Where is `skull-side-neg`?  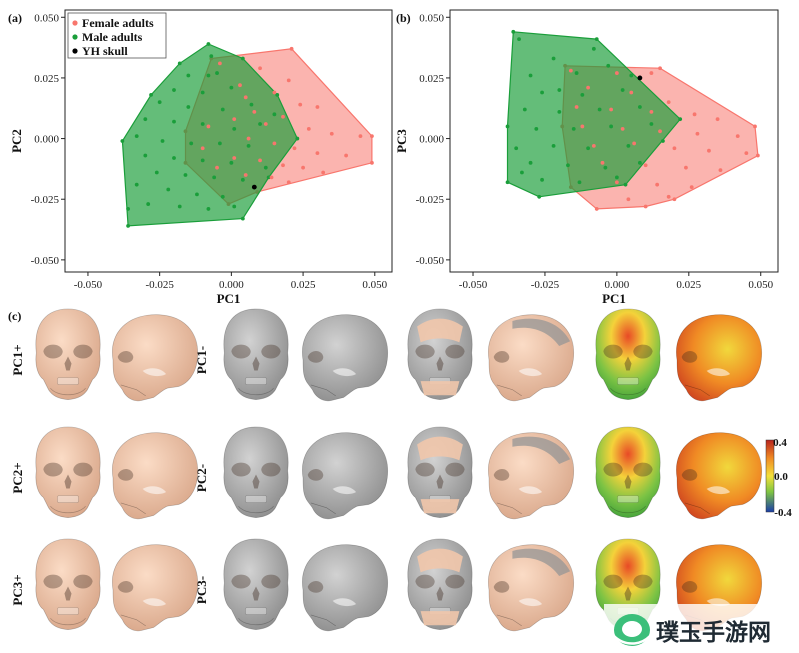
skull-side-neg is located at coordinates (345, 476).